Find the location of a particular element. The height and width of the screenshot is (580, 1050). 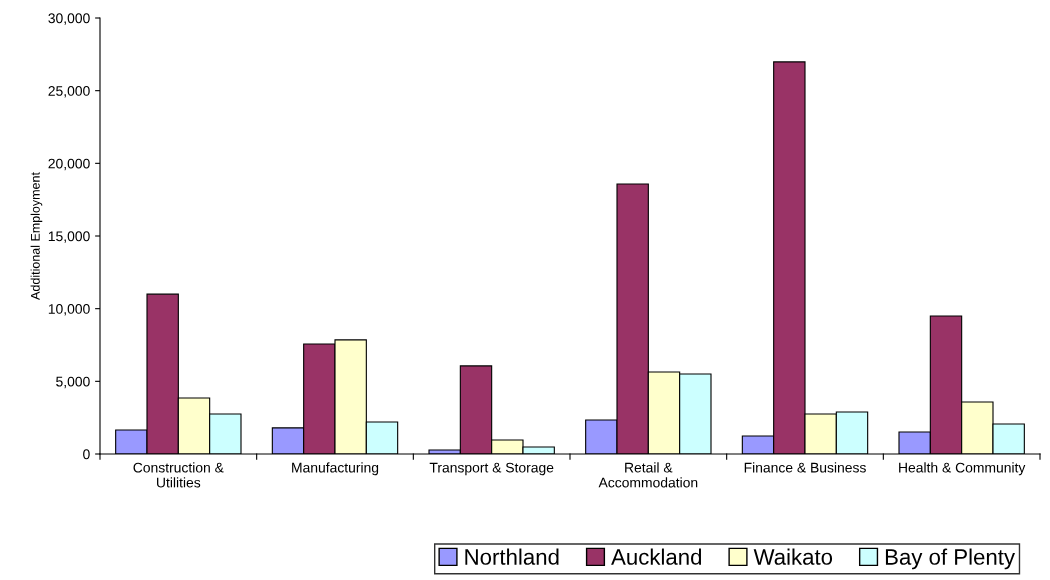

y-tick-label: 30,000 is located at coordinates (69, 19).